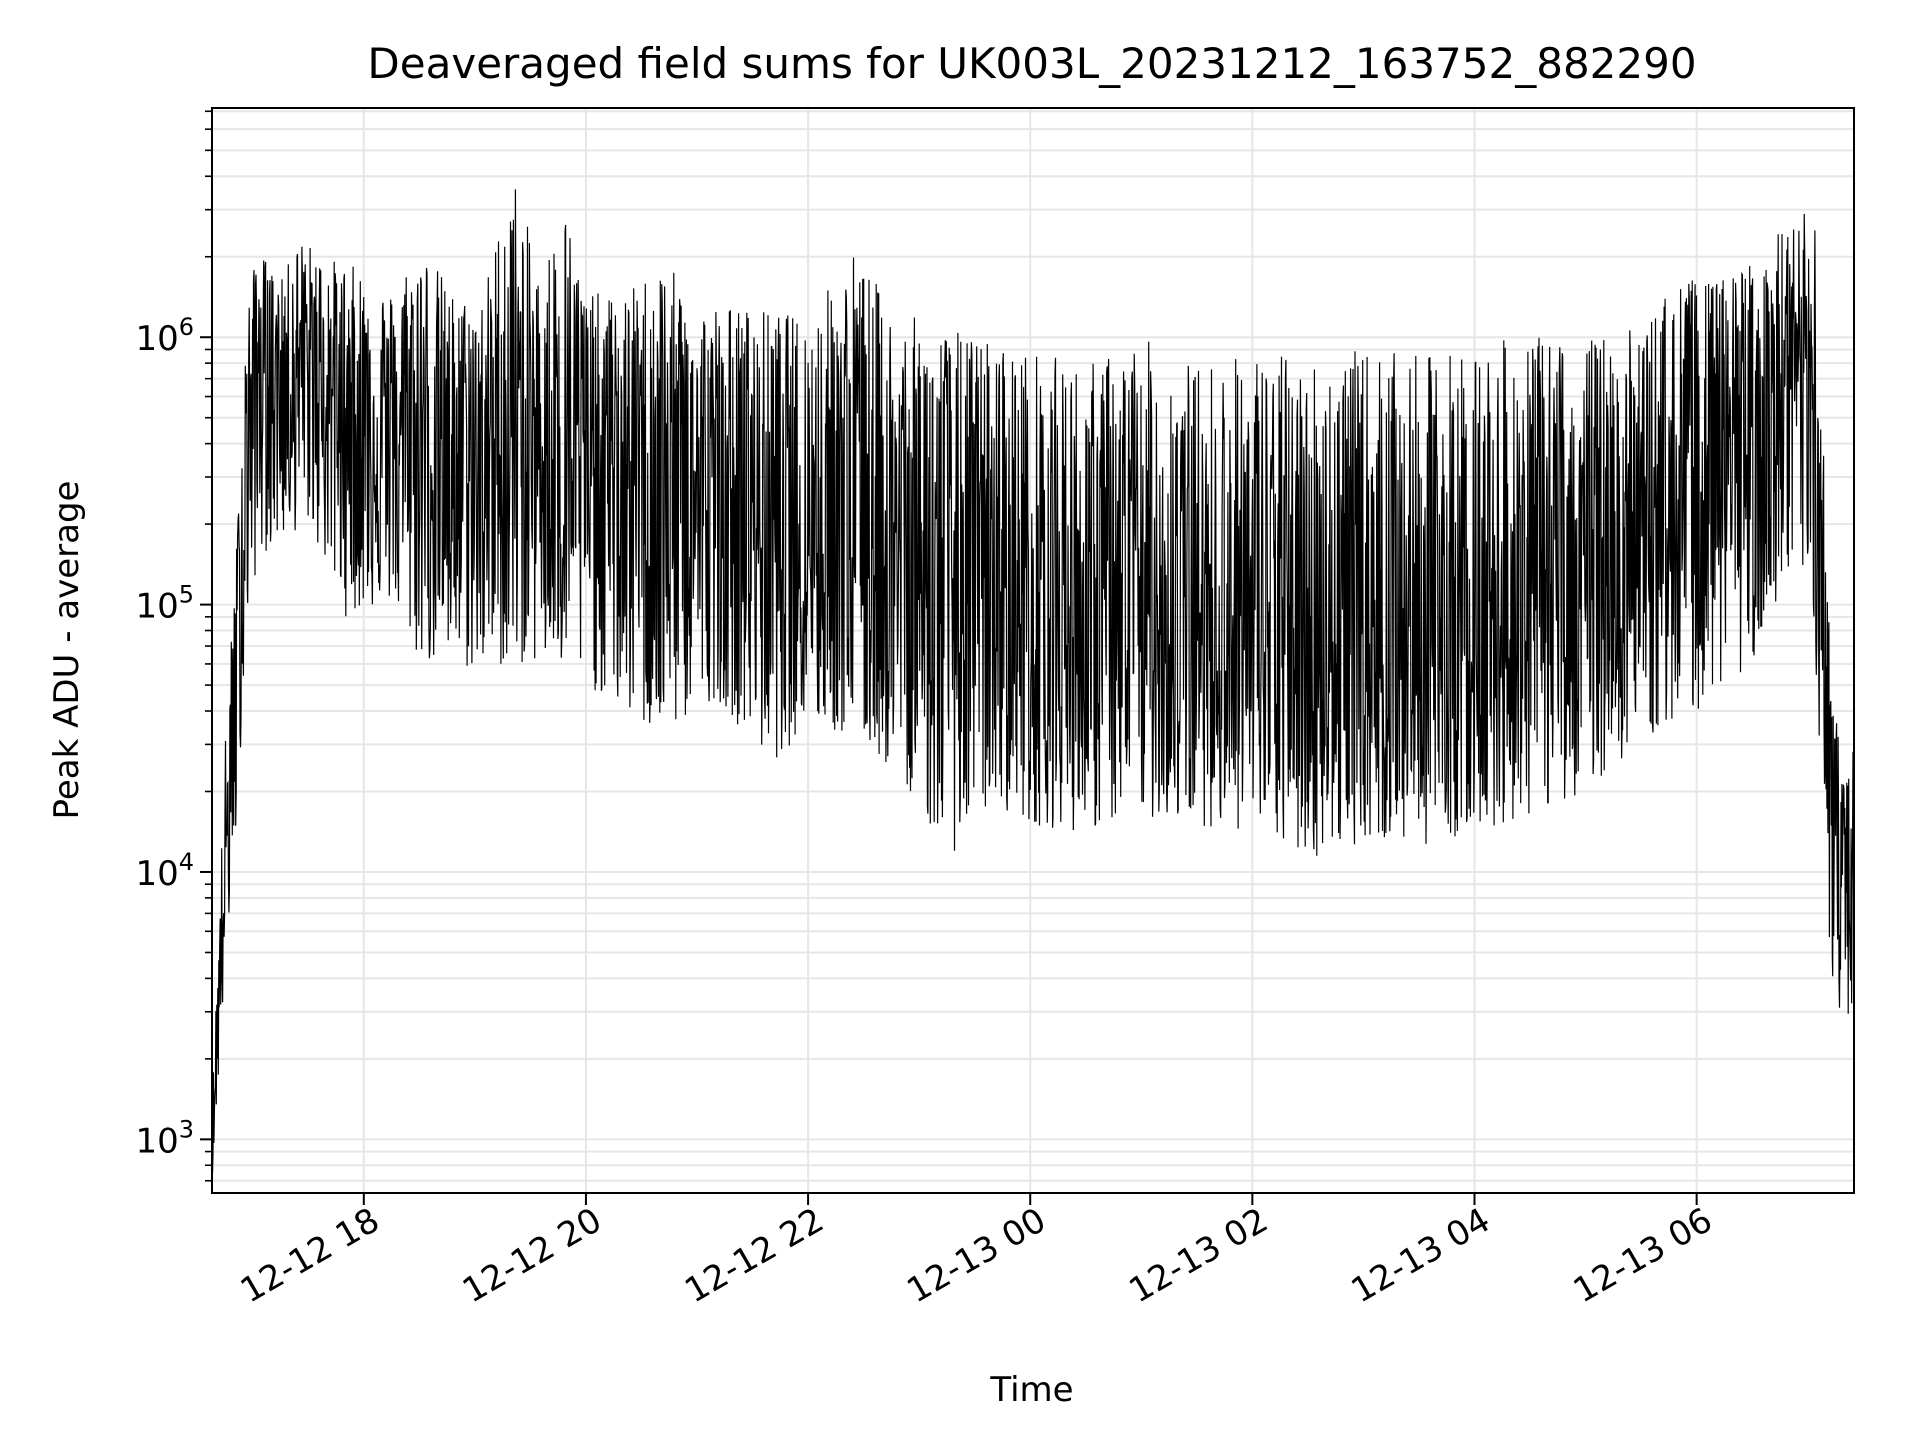 The height and width of the screenshot is (1440, 1920). Describe the element at coordinates (164, 336) in the screenshot. I see `y-tick-label: 10⁶` at that location.